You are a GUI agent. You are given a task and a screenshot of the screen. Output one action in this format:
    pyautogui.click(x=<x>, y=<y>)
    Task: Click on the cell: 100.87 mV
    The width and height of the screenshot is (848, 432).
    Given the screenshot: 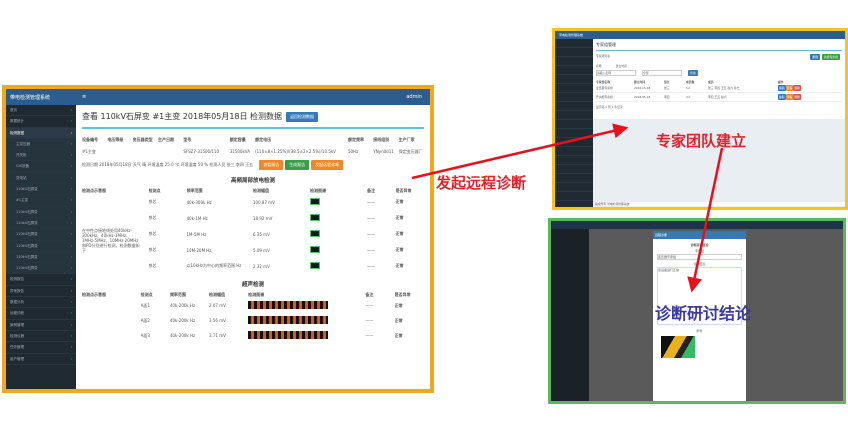 What is the action you would take?
    pyautogui.click(x=264, y=202)
    